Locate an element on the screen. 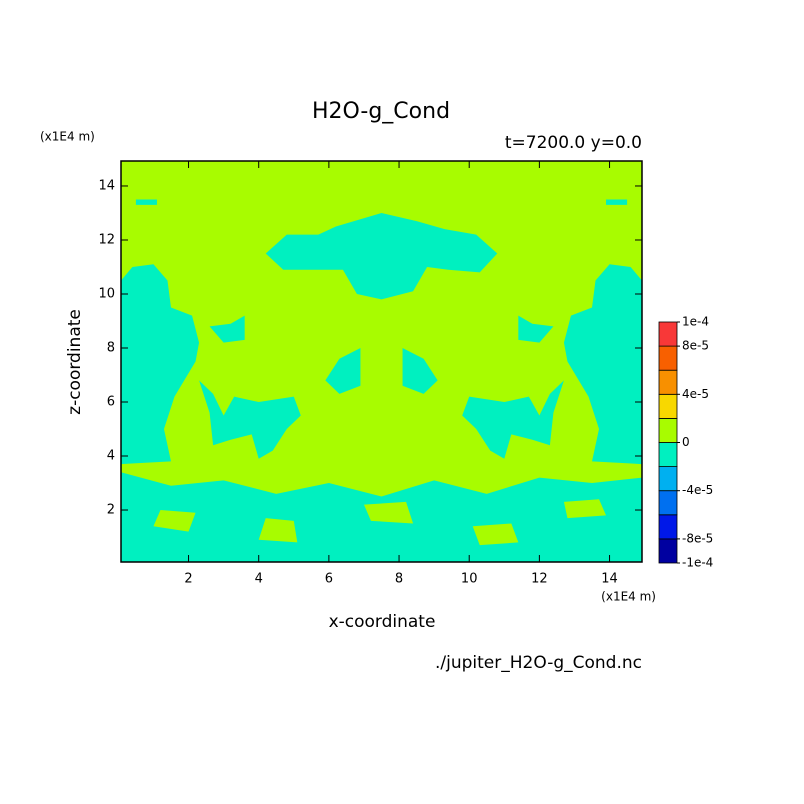 The width and height of the screenshot is (804, 804). x-tick-label: 10 is located at coordinates (469, 579).